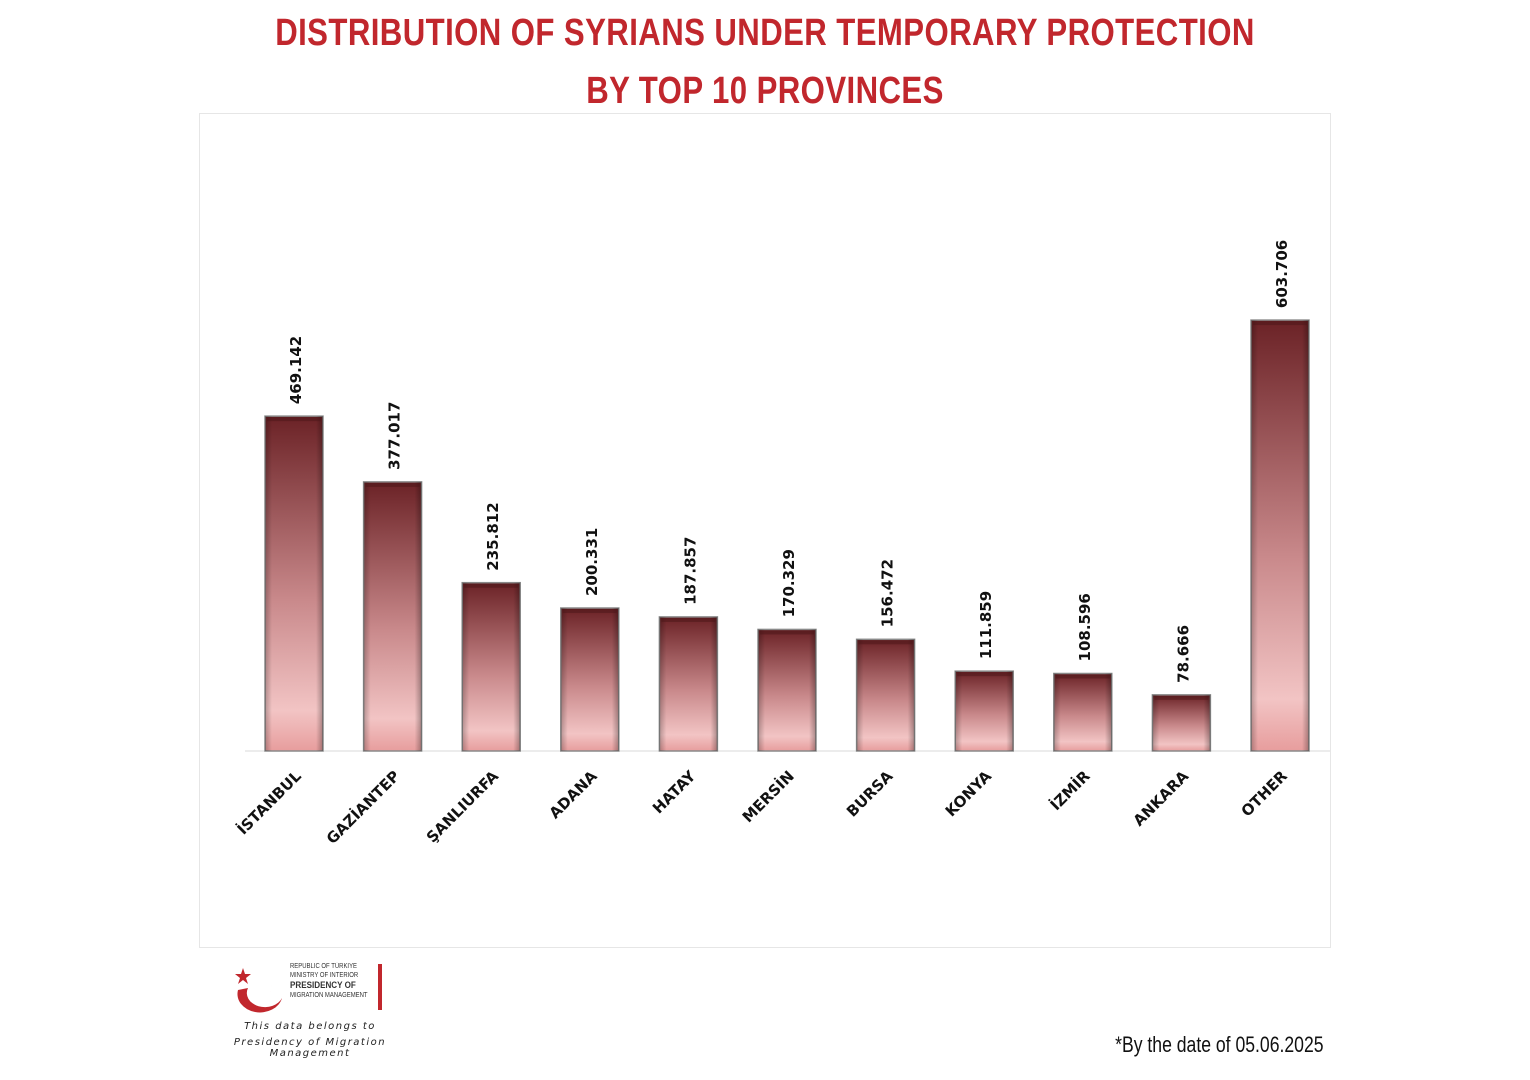 This screenshot has width=1530, height=1080. Describe the element at coordinates (986, 625) in the screenshot. I see `value-label-7: 111.859` at that location.